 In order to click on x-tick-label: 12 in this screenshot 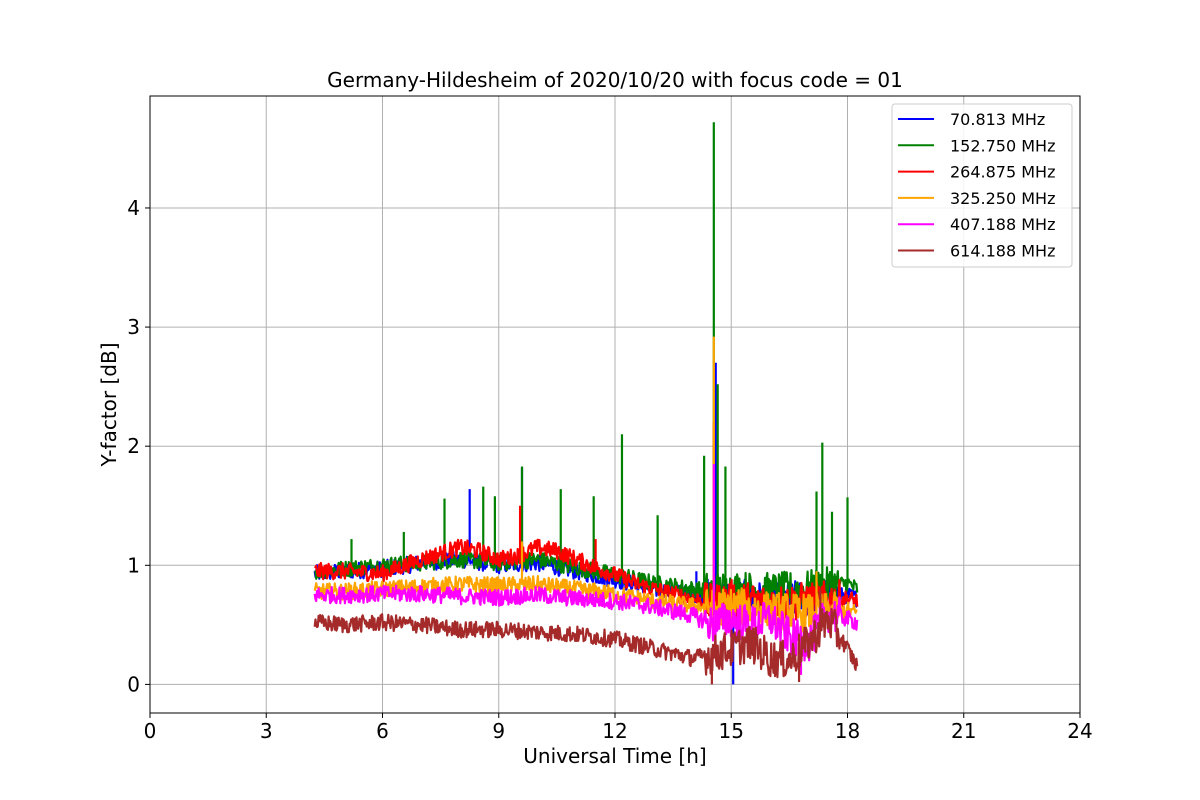, I will do `click(614, 731)`.